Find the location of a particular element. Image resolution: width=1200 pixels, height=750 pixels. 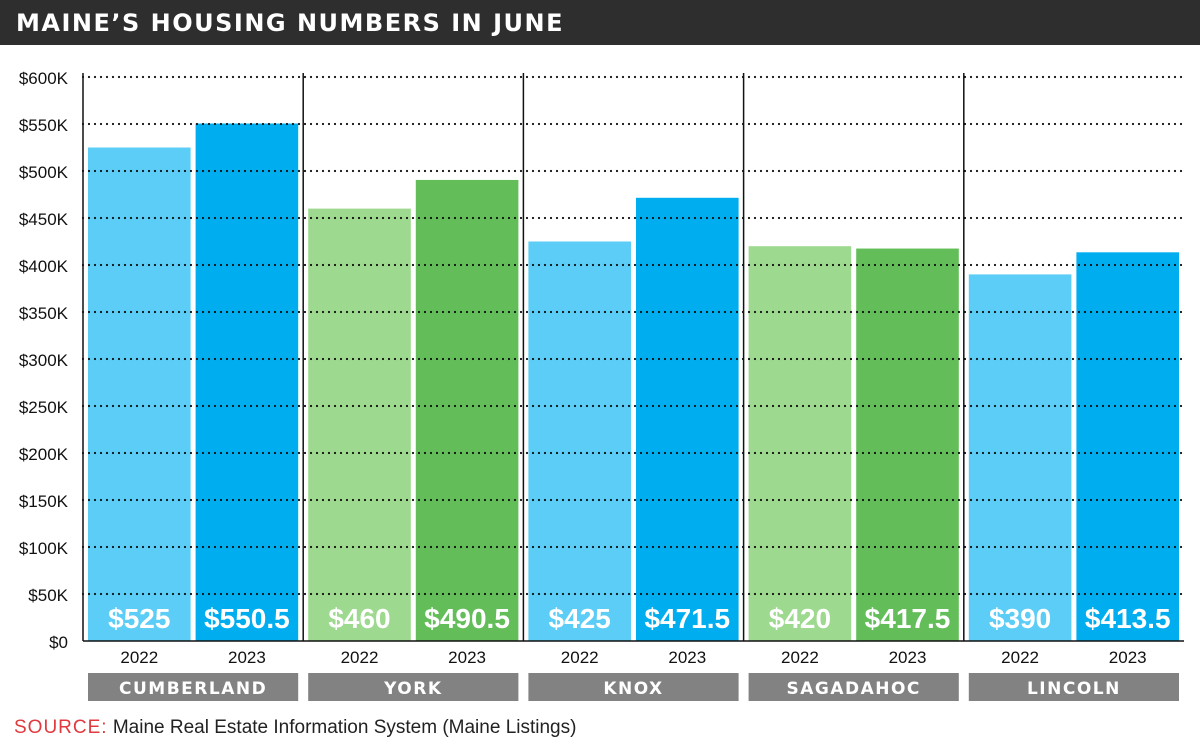

bar-value-label: $420 is located at coordinates (800, 618).